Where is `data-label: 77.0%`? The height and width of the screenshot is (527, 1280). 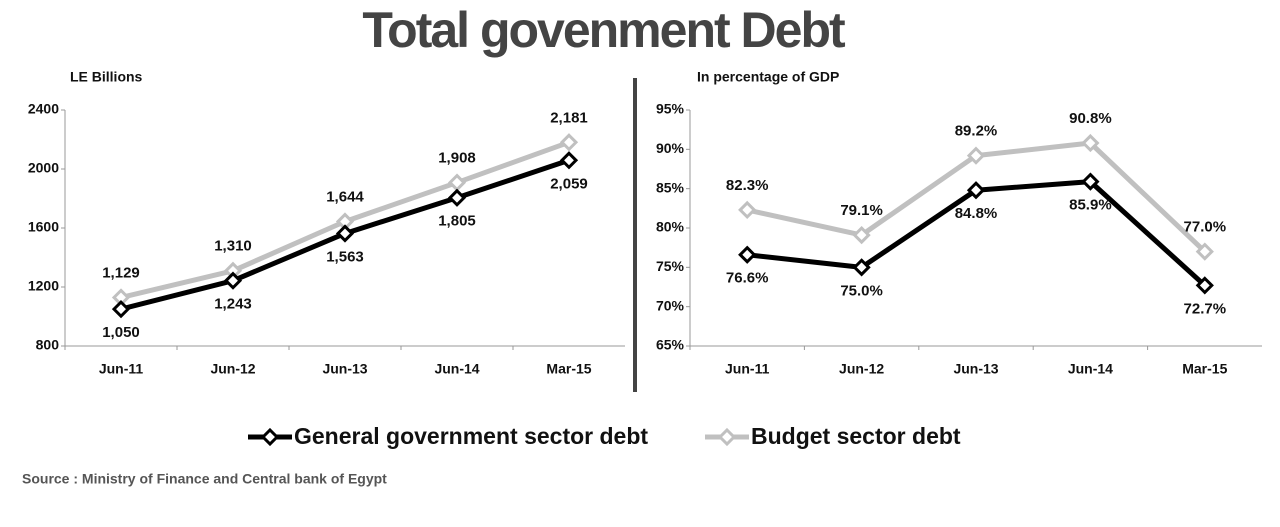
data-label: 77.0% is located at coordinates (1205, 227).